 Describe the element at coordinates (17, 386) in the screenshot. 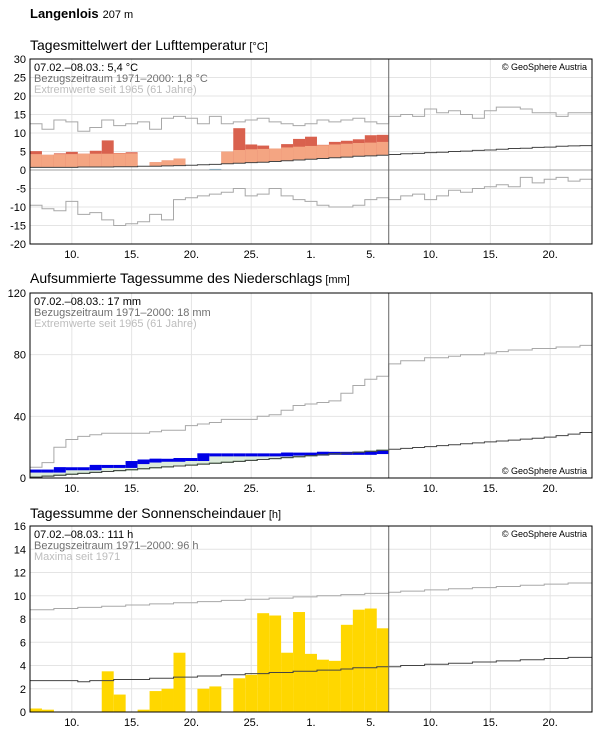

I see `precipitation-y-axis: 0 40 80 120` at that location.